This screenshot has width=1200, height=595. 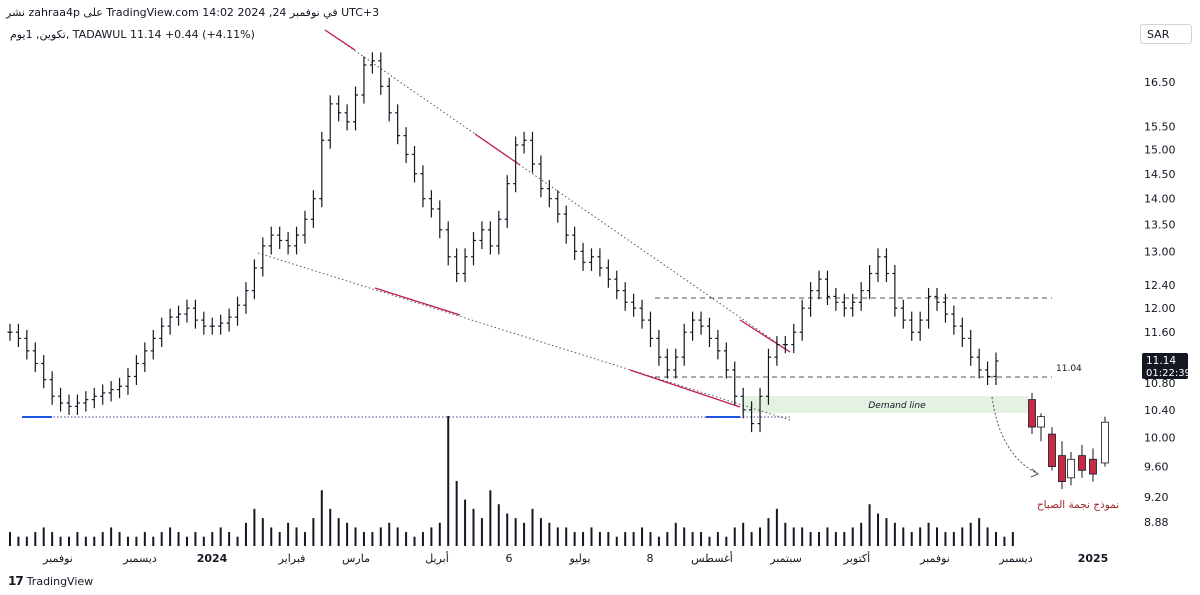 I want to click on symbol-name: تكوين, 1يوم, TADAWUL, so click(x=68, y=34).